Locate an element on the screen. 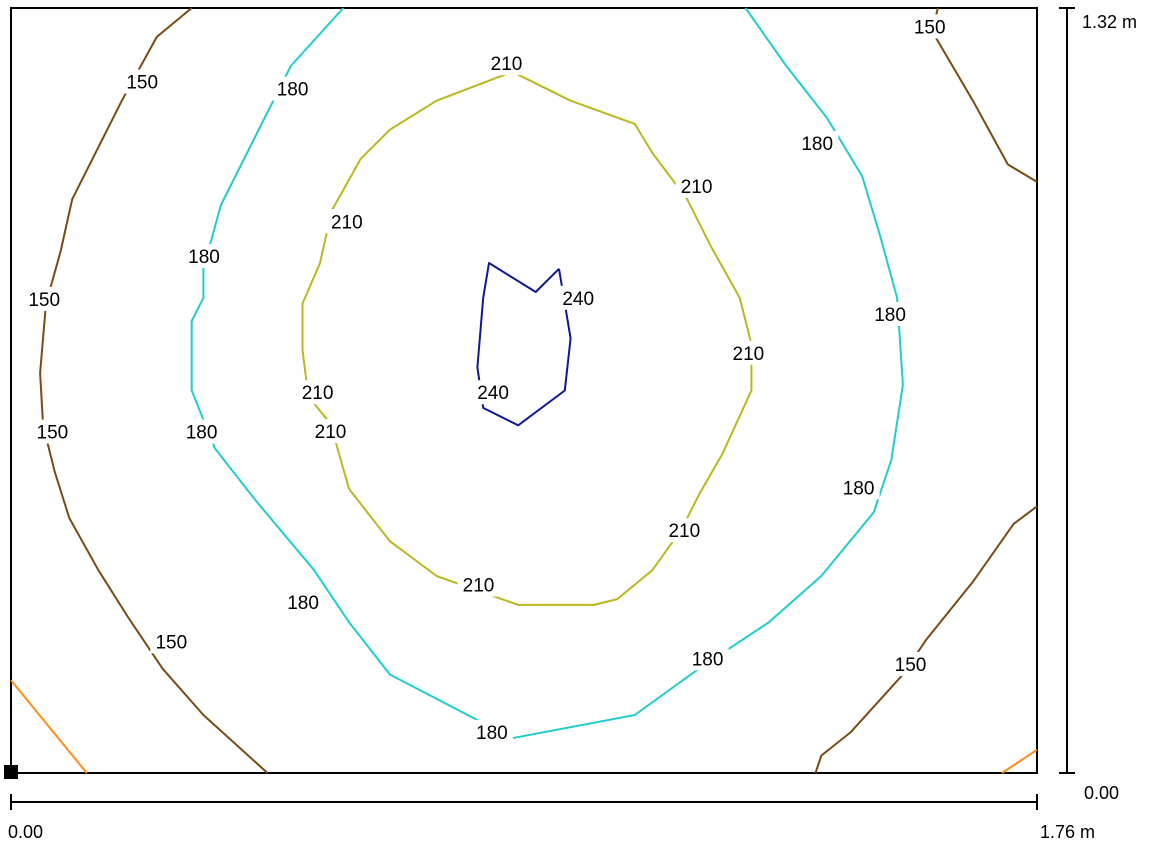 Image resolution: width=1154 pixels, height=843 pixels. y-axis-start-label: 0.00 is located at coordinates (1101, 793).